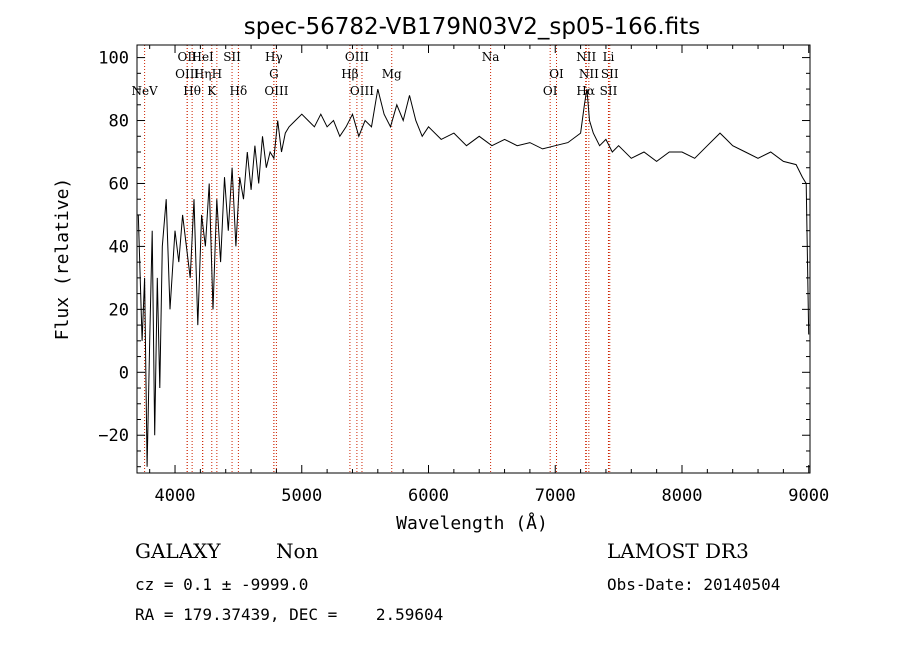 This screenshot has width=900, height=649. What do you see at coordinates (221, 584) in the screenshot?
I see `redshift-line: cz = 0.1 ± -9999.0` at bounding box center [221, 584].